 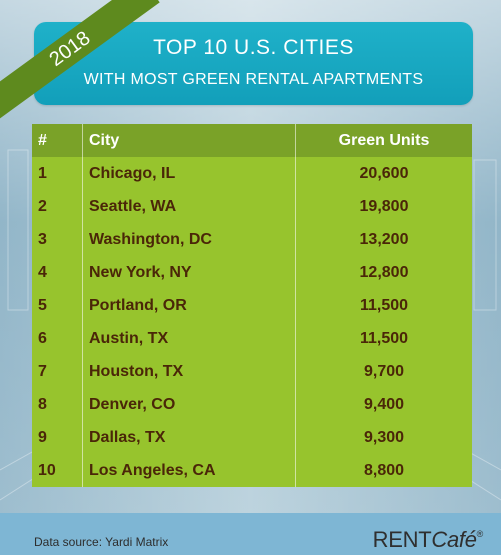 I want to click on footer: Data source: Yardi Matrix RENTCafé®, so click(x=250, y=534).